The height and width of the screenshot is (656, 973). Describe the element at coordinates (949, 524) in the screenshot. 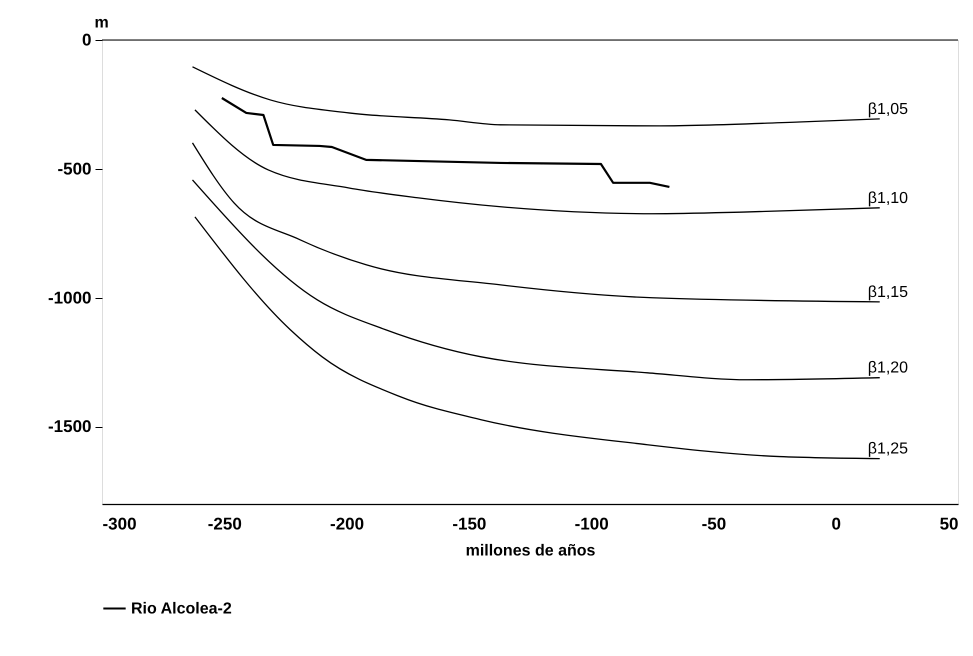

I see `x-tick-label: 50` at that location.